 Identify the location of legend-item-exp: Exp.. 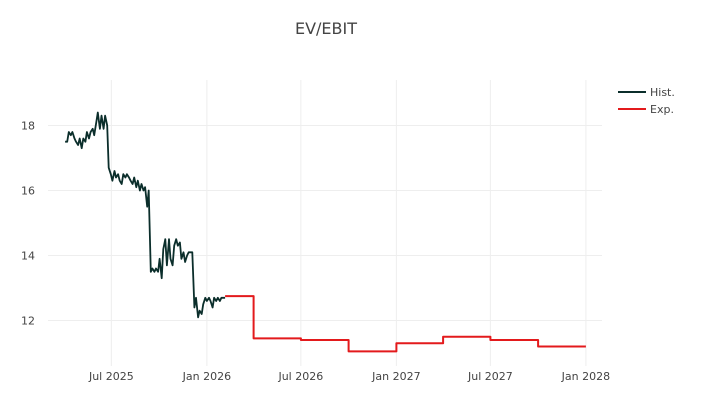
(646, 109).